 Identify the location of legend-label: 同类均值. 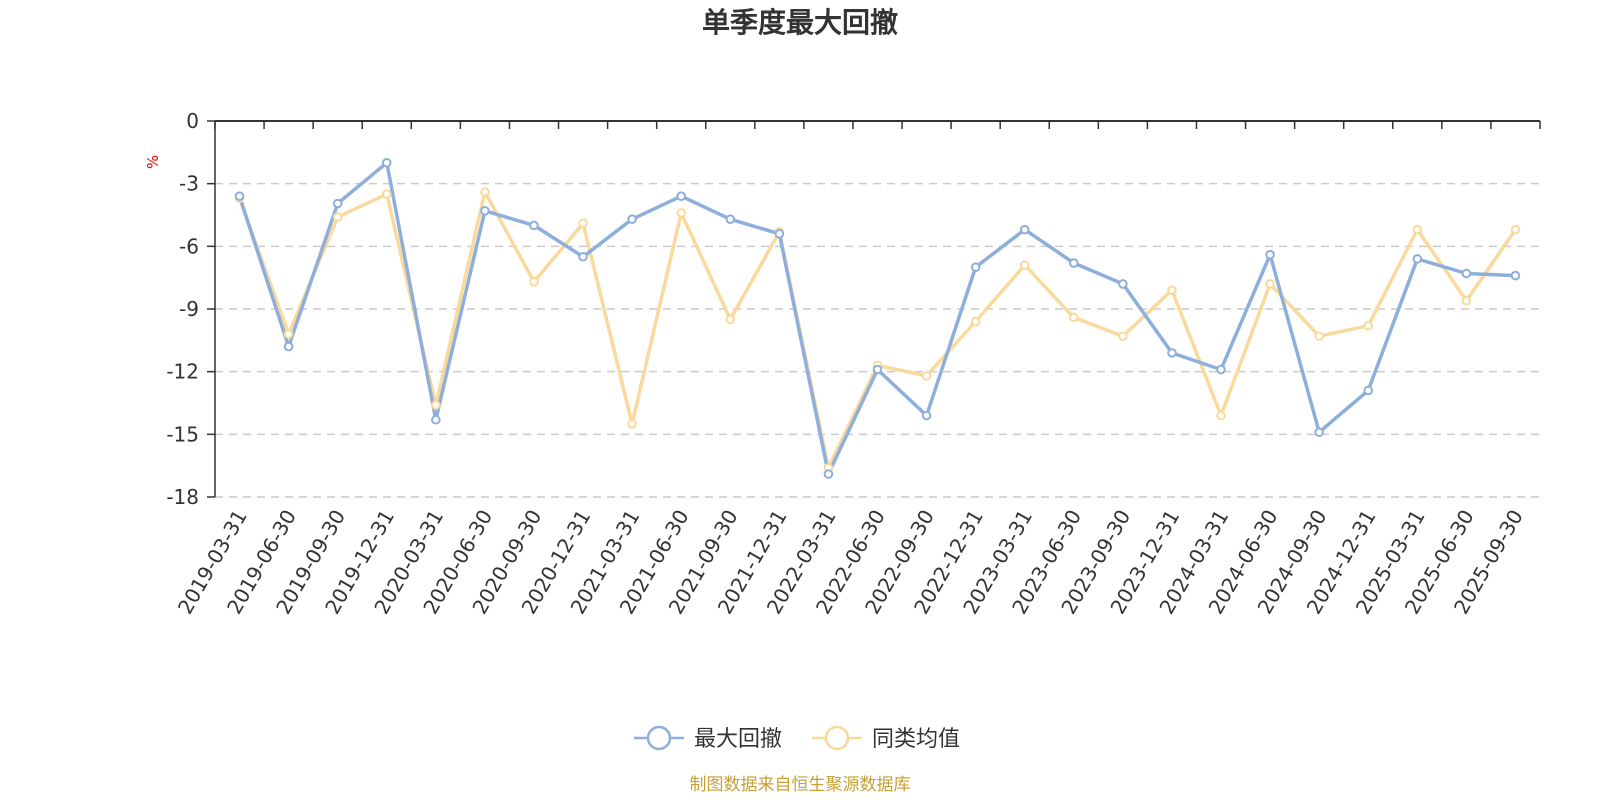
(916, 739).